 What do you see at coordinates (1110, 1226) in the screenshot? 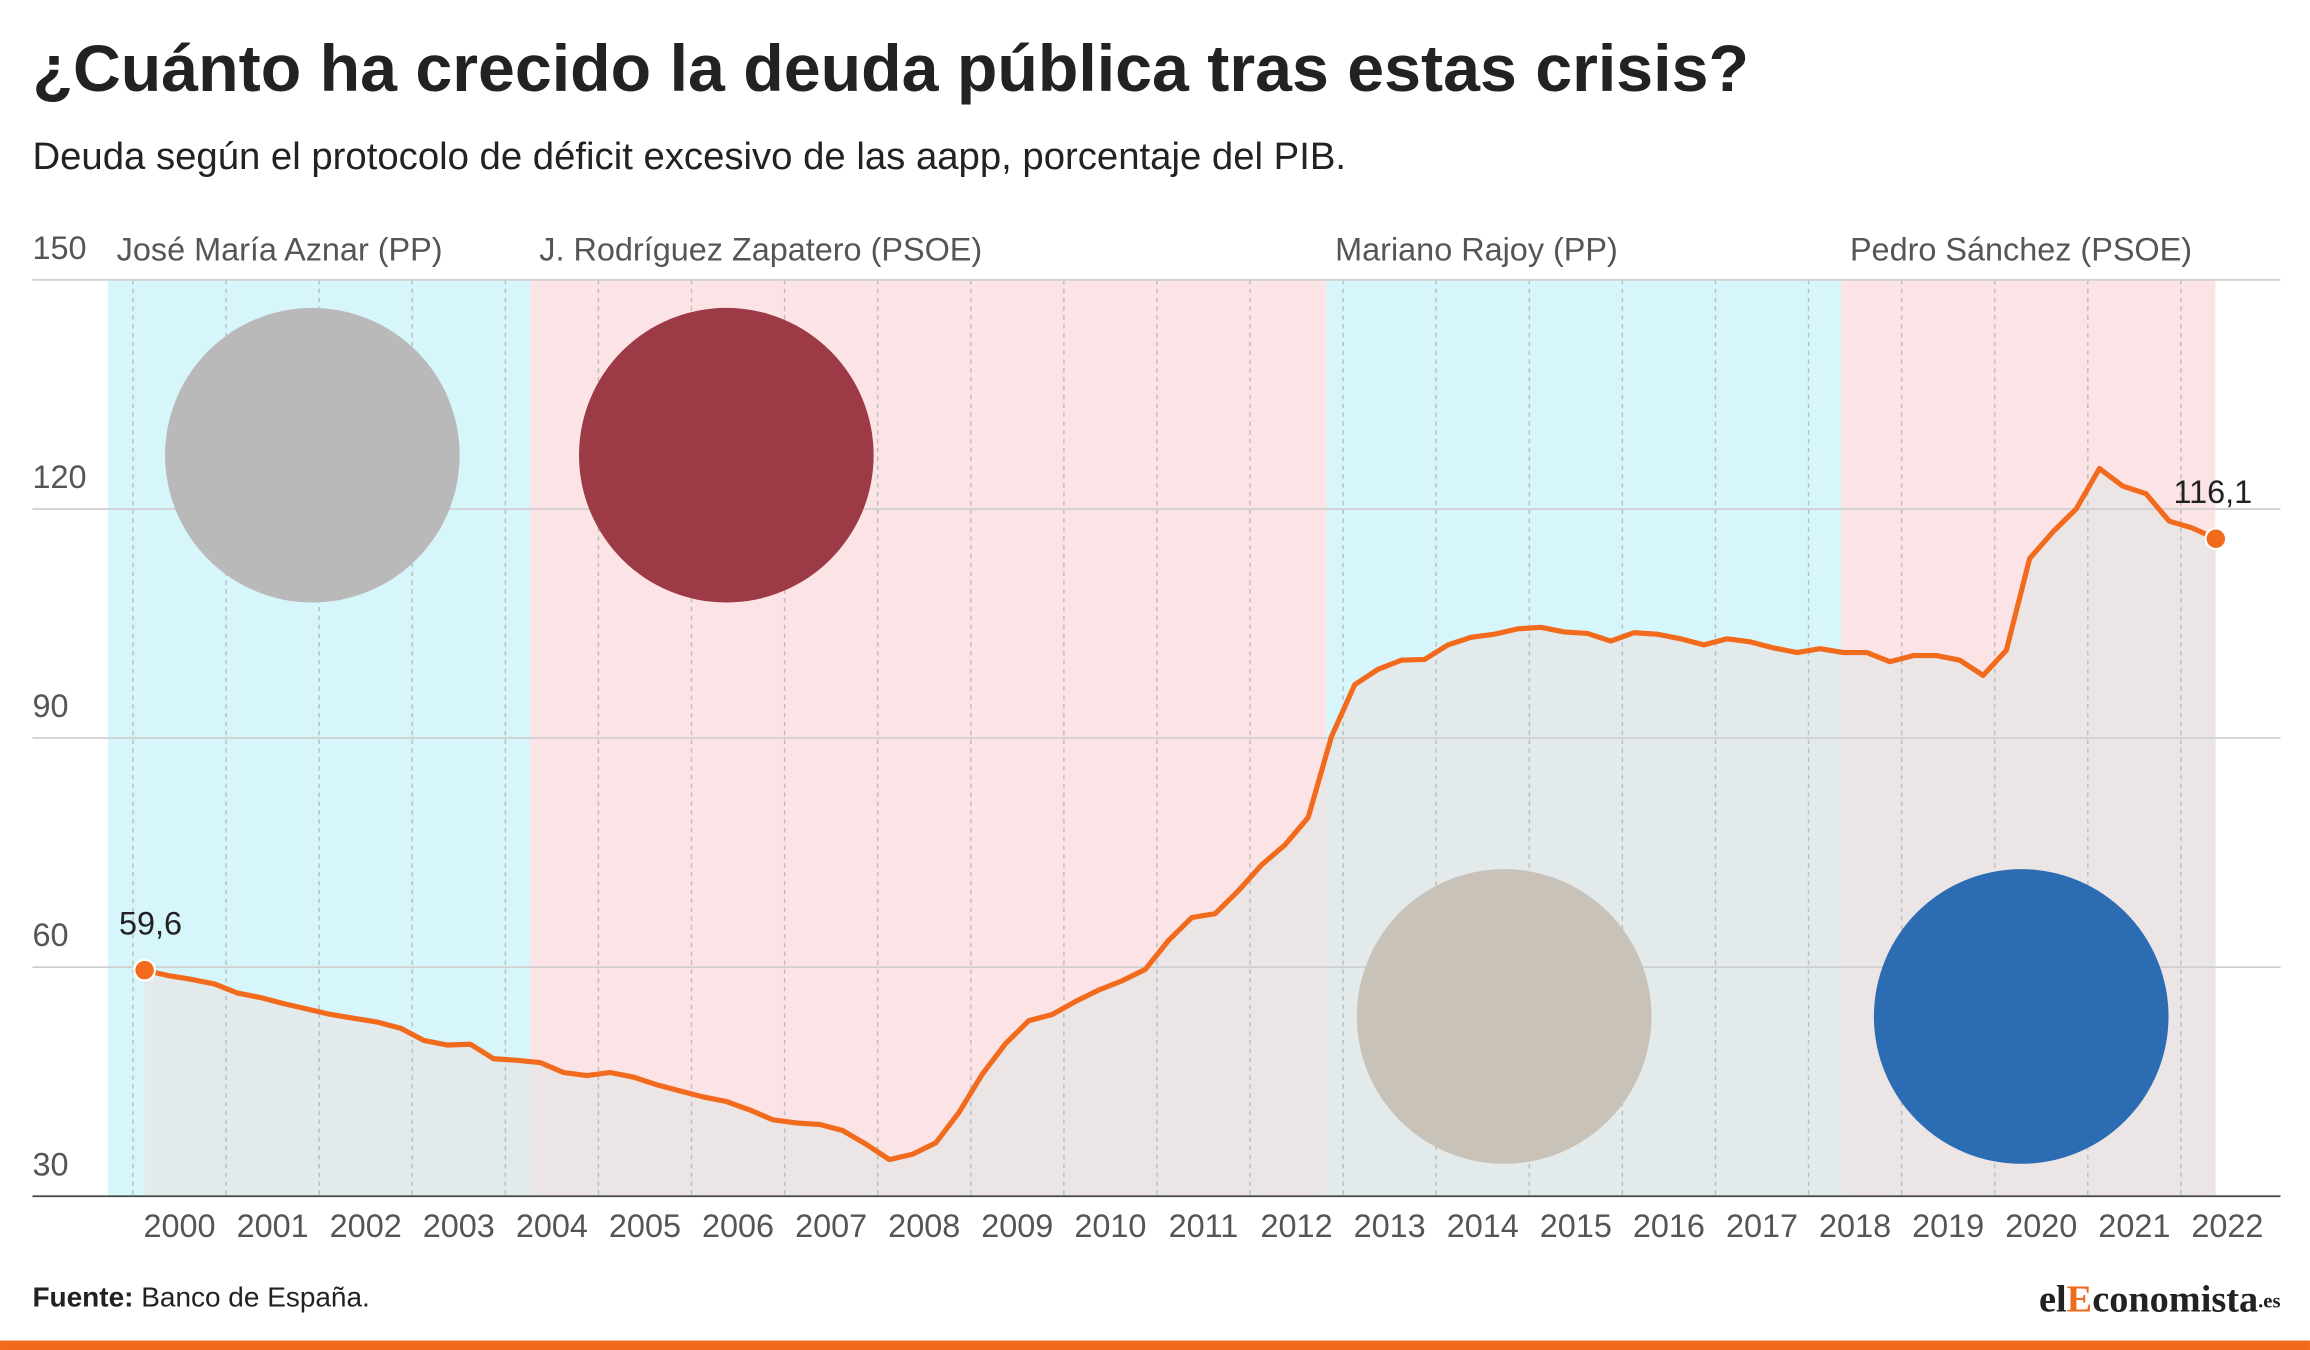
I see `x-tick-label: 2010` at bounding box center [1110, 1226].